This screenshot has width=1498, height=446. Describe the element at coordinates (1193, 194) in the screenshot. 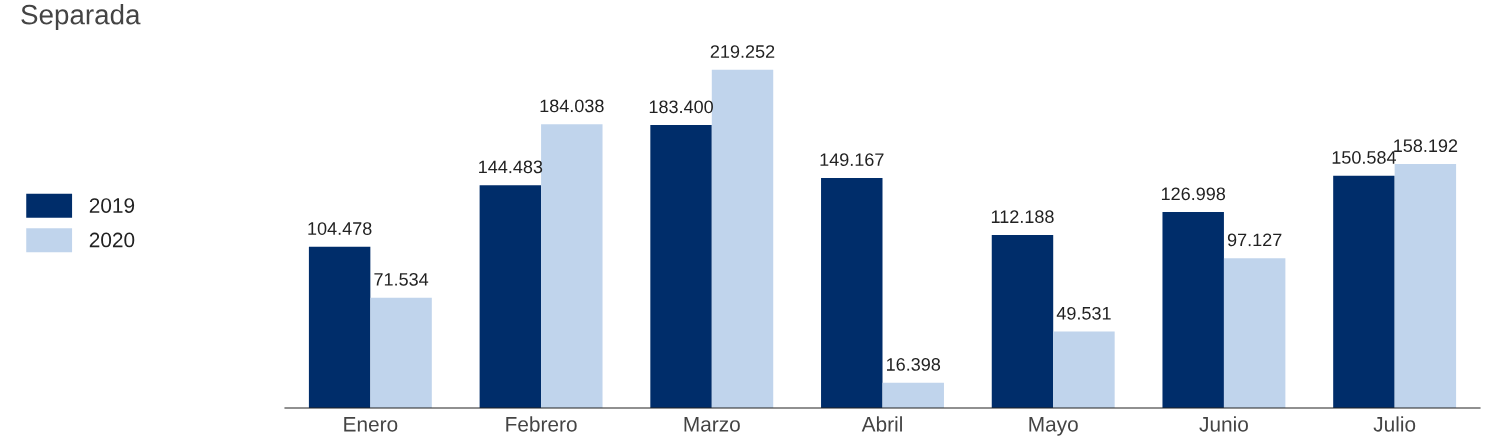

I see `data-label: 126.998` at that location.